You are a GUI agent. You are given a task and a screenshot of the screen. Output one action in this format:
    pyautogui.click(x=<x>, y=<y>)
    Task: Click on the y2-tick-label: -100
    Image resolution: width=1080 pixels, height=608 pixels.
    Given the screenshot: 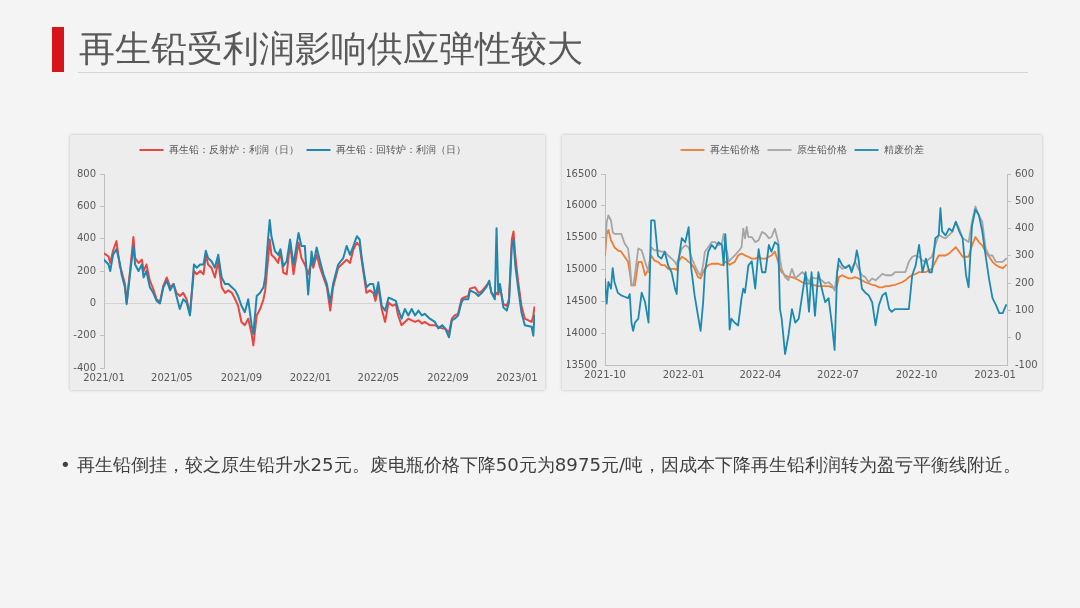 What is the action you would take?
    pyautogui.click(x=1026, y=364)
    